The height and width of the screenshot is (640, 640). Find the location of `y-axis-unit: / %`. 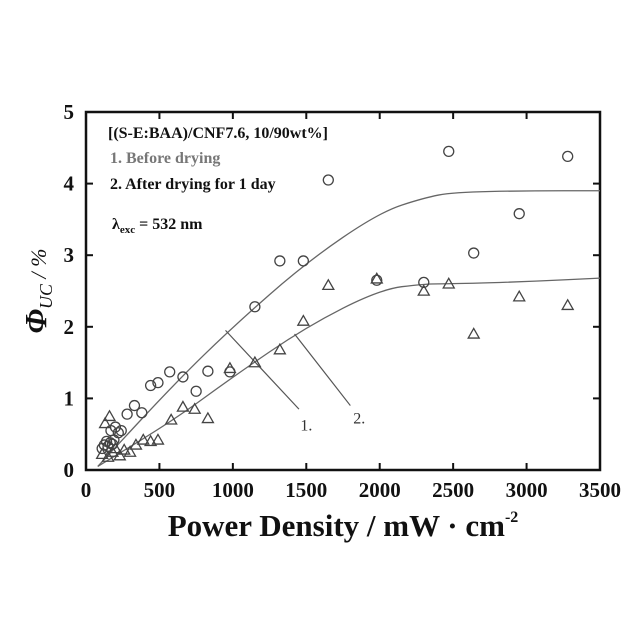

y-axis-unit: / % is located at coordinates (38, 266).